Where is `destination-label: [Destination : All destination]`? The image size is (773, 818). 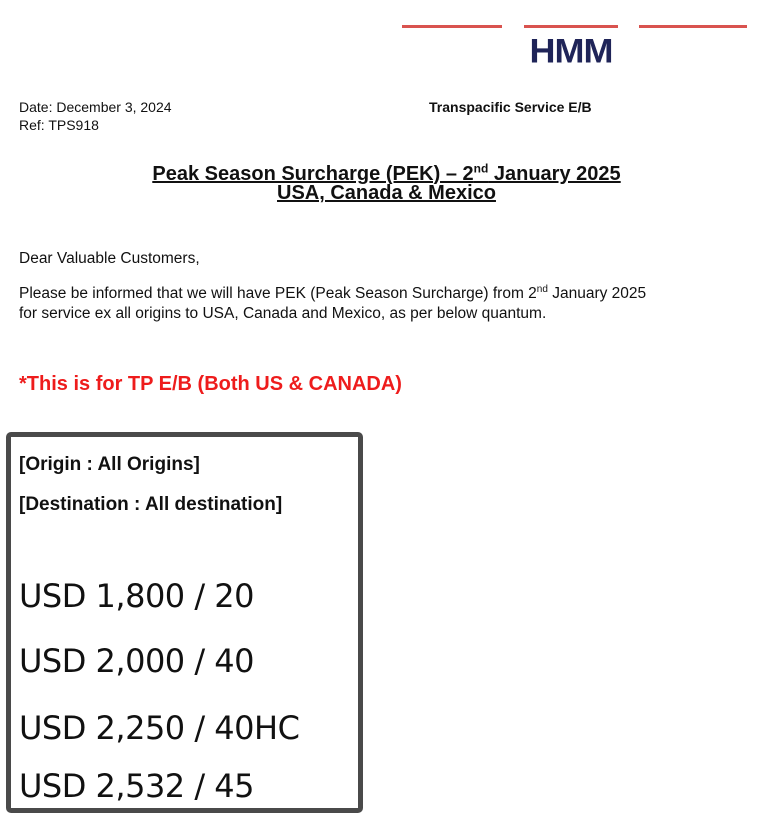
destination-label: [Destination : All destination] is located at coordinates (151, 504).